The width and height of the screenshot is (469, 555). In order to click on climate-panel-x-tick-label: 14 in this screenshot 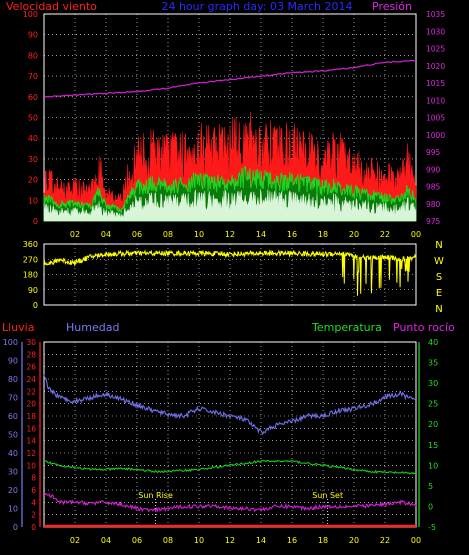, I will do `click(261, 540)`.